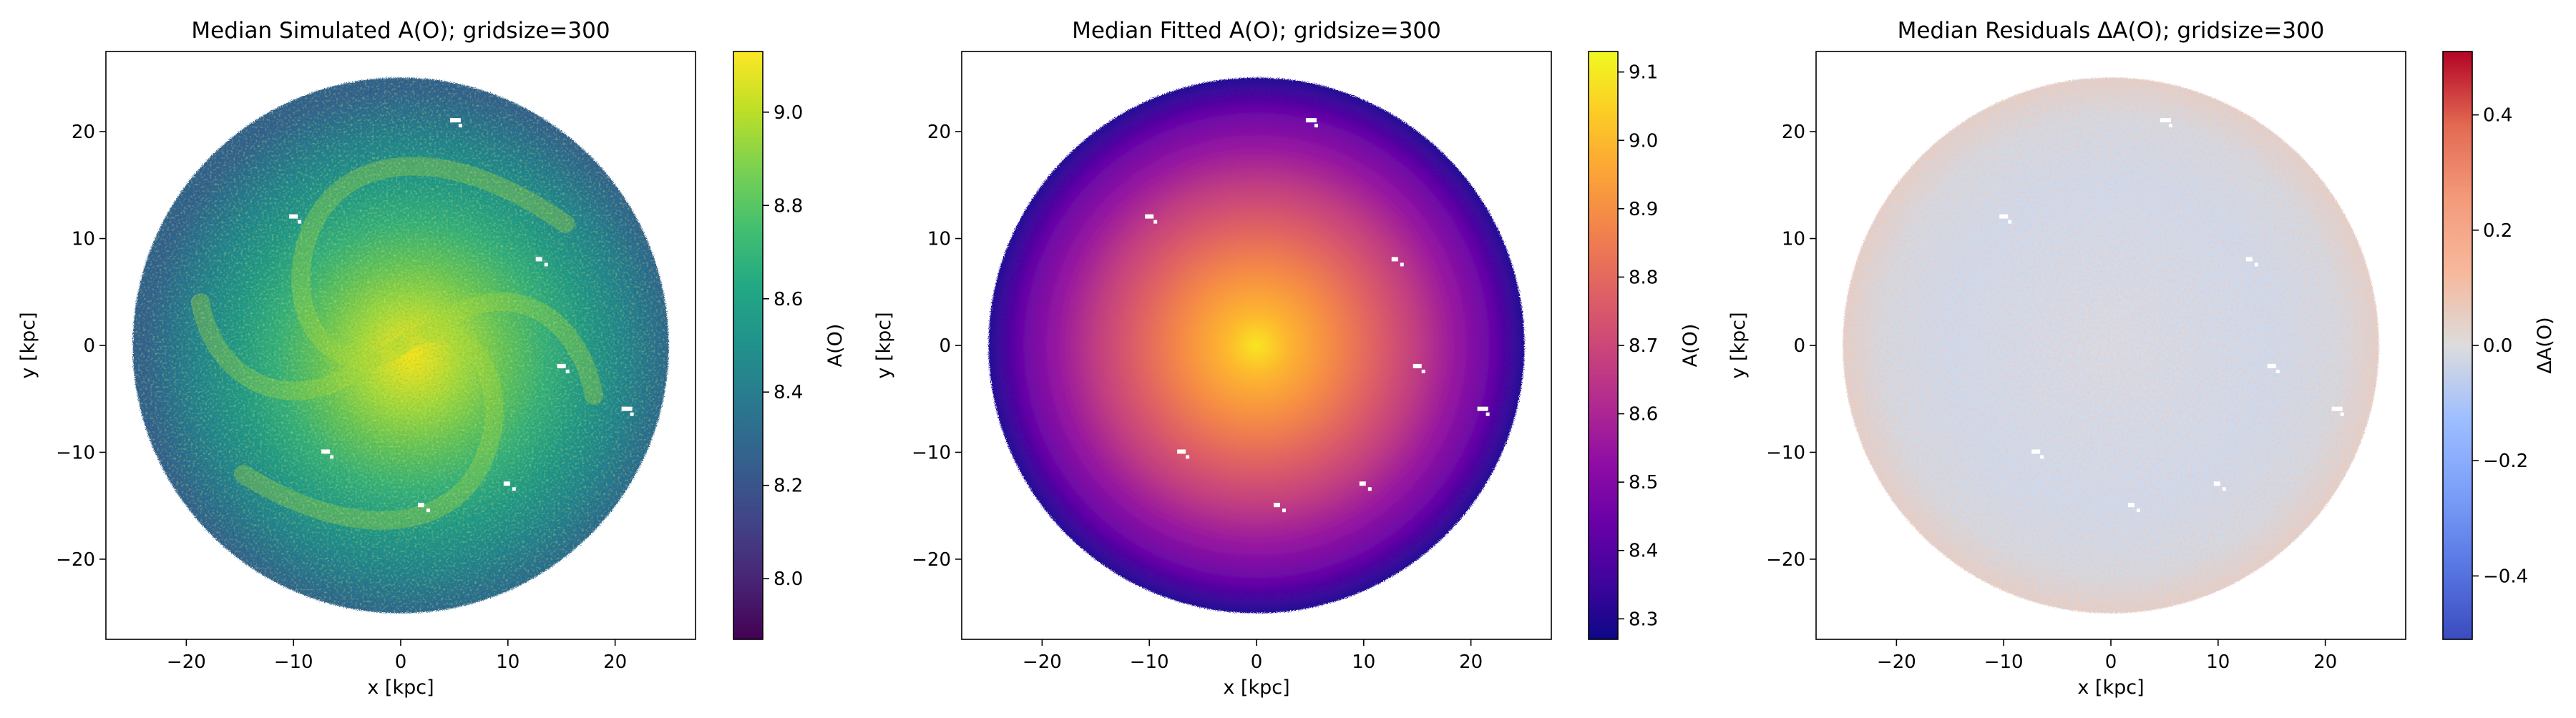 The height and width of the screenshot is (718, 2576). I want to click on colorbar-tick-label: 8.3, so click(1643, 619).